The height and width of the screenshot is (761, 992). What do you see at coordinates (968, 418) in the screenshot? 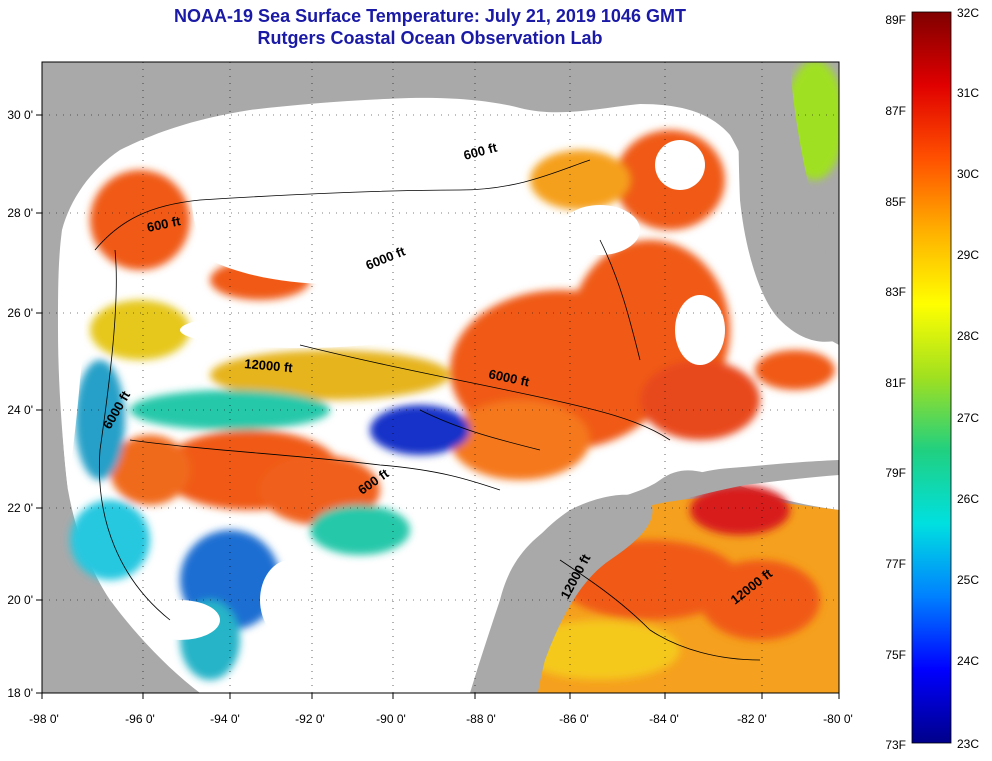
I see `colorbar-c-label: 27C` at bounding box center [968, 418].